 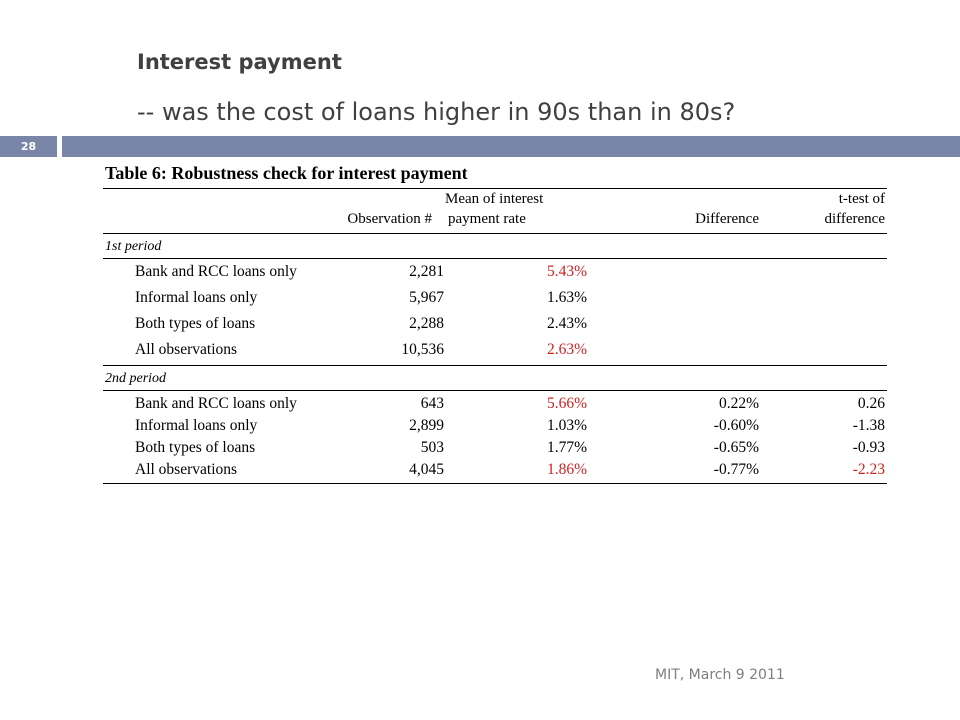 I want to click on row-difference: 0.22%, so click(x=738, y=403).